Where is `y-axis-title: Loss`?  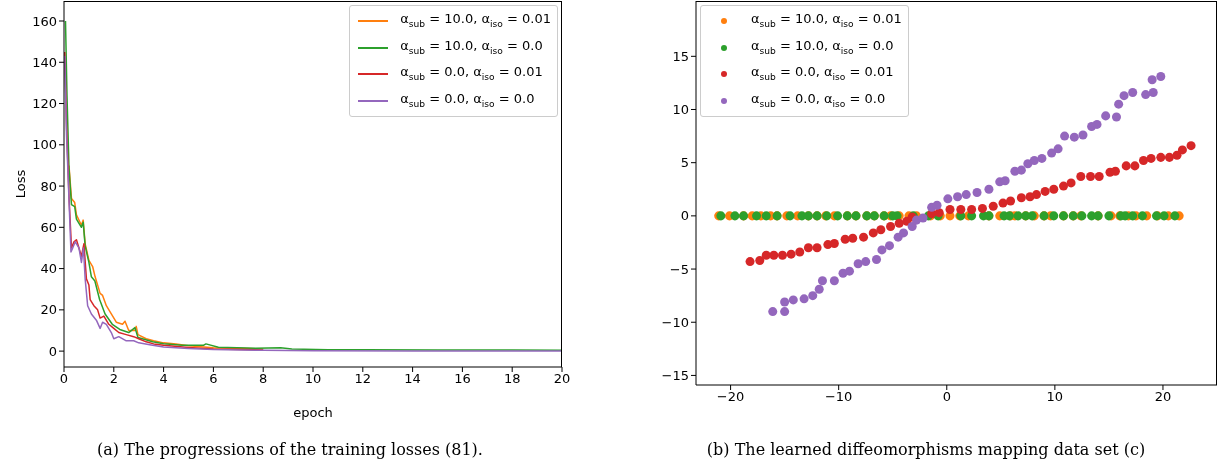
y-axis-title: Loss is located at coordinates (20, 184).